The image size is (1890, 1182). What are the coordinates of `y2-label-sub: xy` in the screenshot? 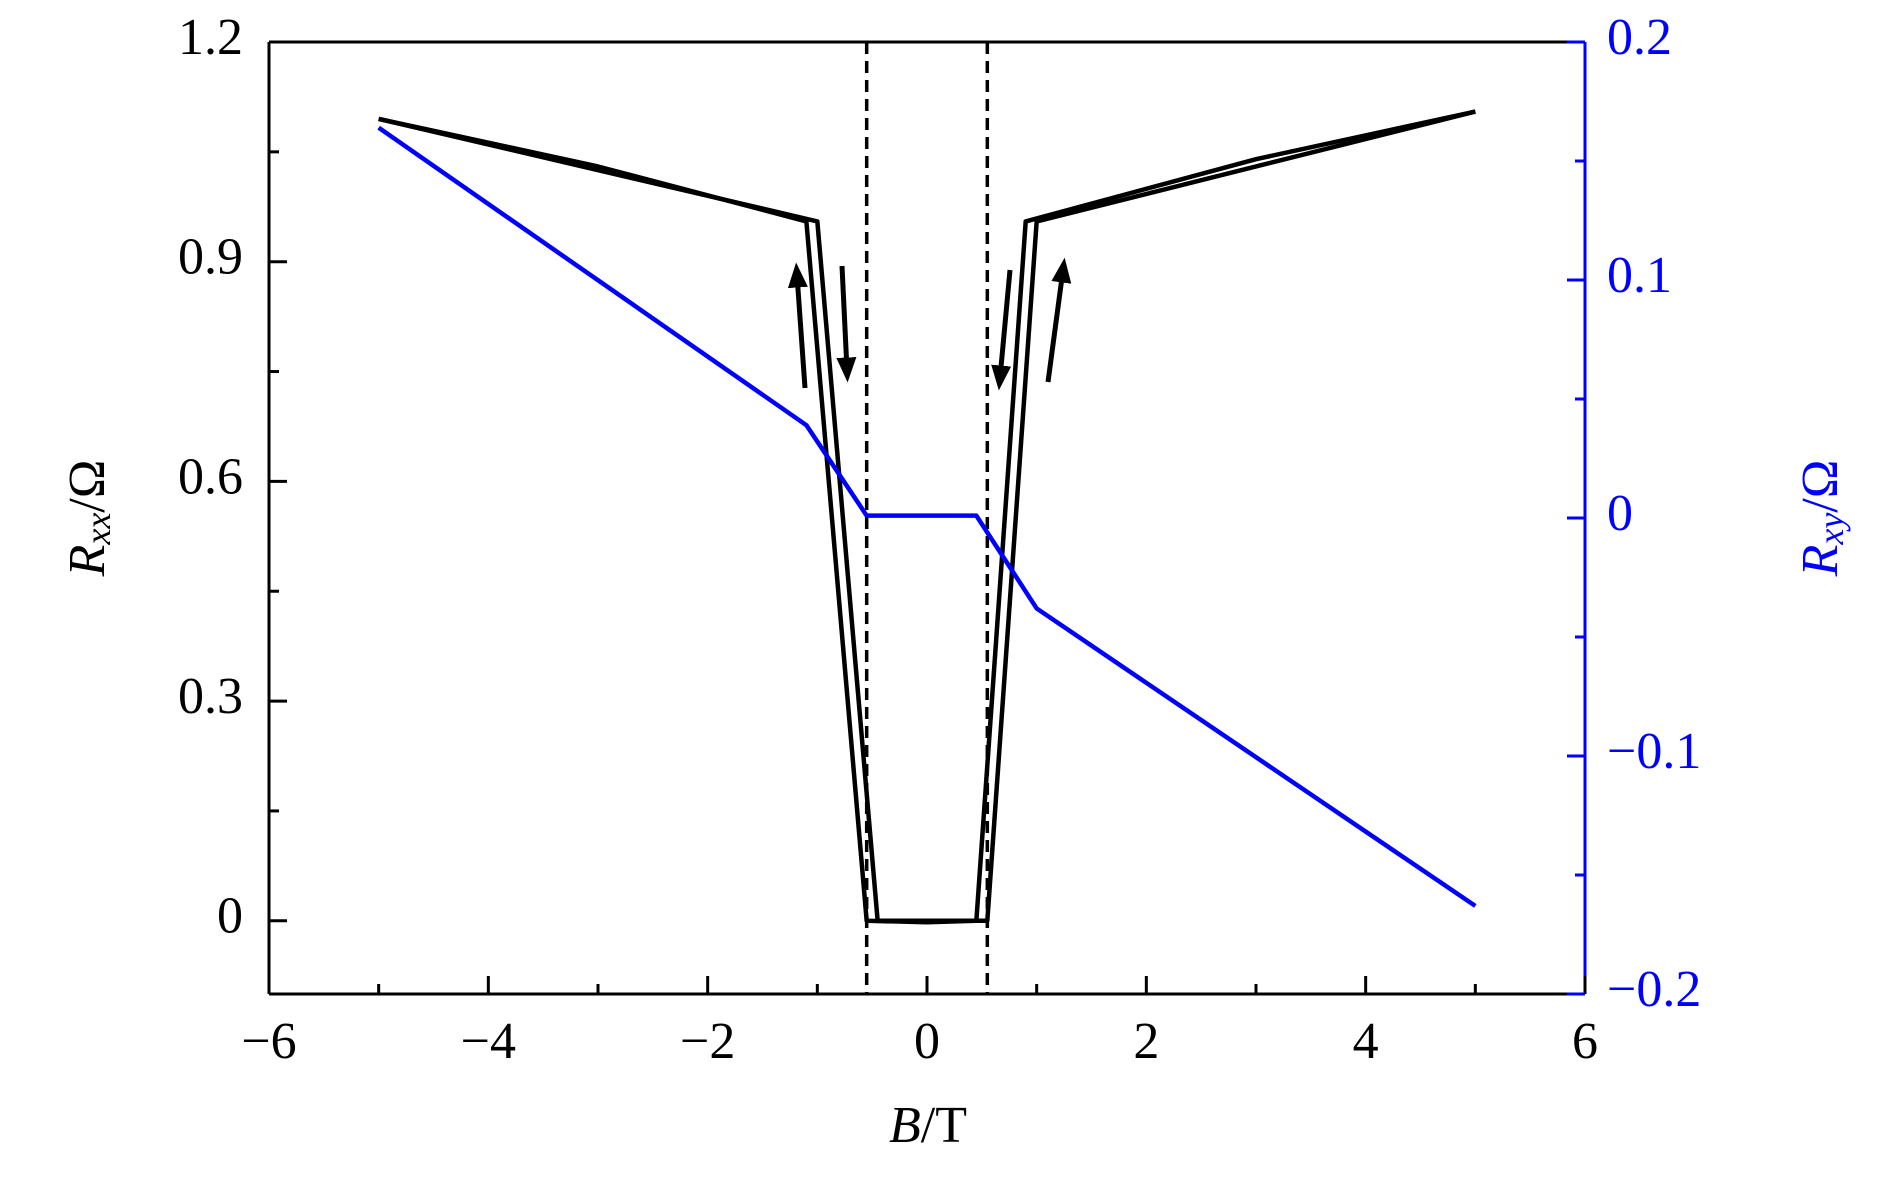 It's located at (1831, 529).